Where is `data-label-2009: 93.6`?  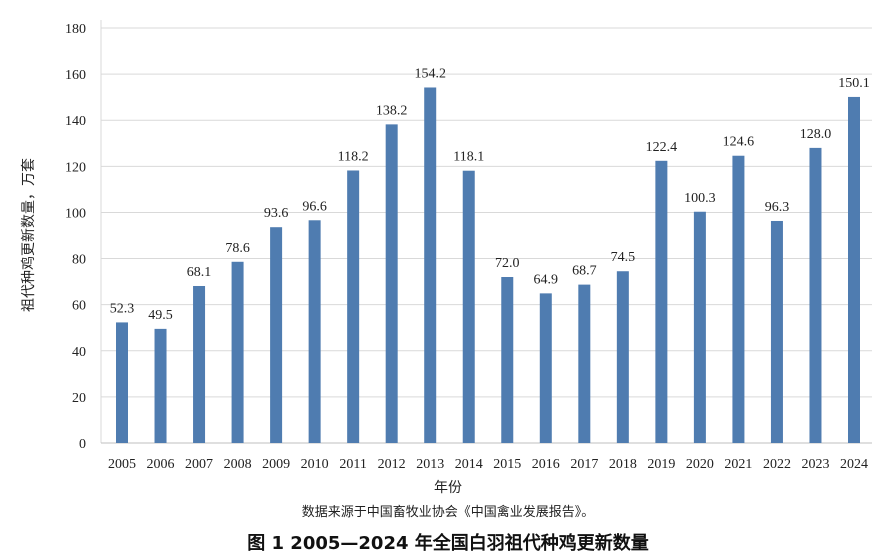 data-label-2009: 93.6 is located at coordinates (276, 213).